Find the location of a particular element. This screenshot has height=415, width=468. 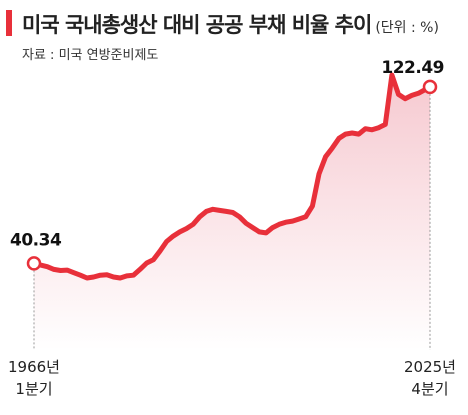

end-value-label: 122.49 is located at coordinates (412, 68).